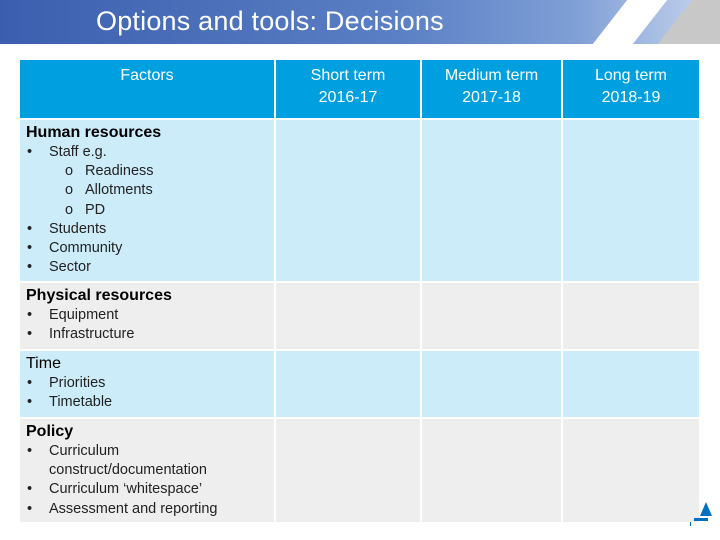  I want to click on list-item: • Curriculum ‘whitespace’, so click(150, 489).